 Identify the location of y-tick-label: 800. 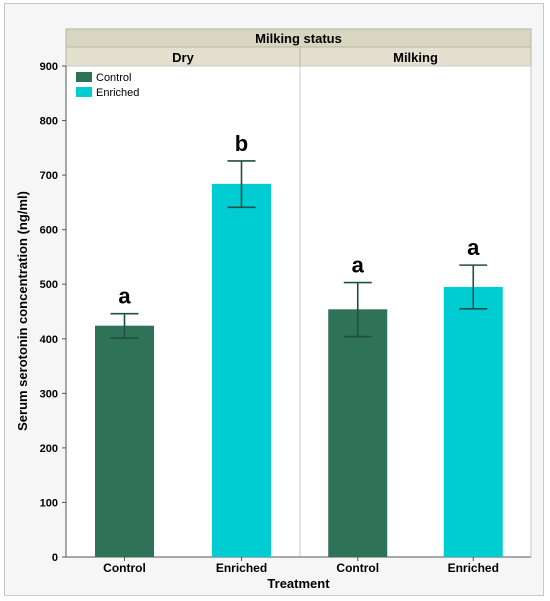
(49, 122).